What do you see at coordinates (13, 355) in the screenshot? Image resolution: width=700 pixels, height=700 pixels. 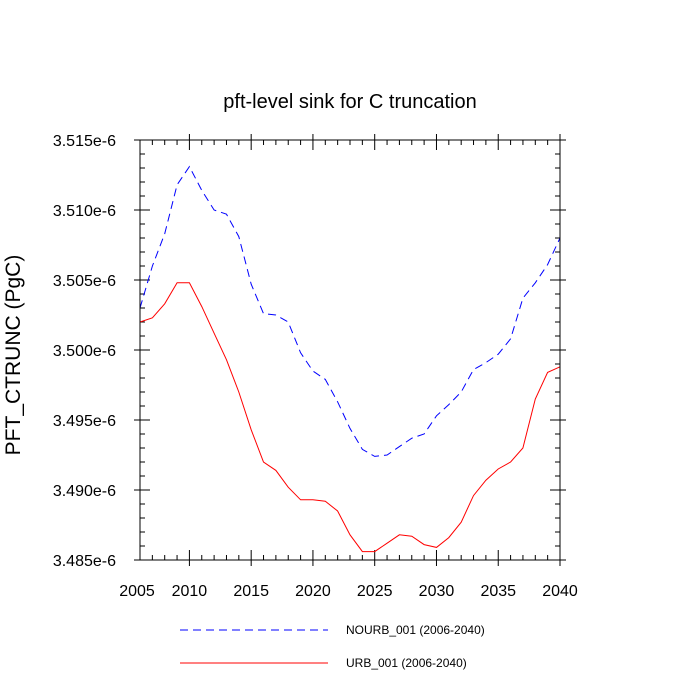 I see `y-axis-label: PFT_CTRUNC (PgC)` at bounding box center [13, 355].